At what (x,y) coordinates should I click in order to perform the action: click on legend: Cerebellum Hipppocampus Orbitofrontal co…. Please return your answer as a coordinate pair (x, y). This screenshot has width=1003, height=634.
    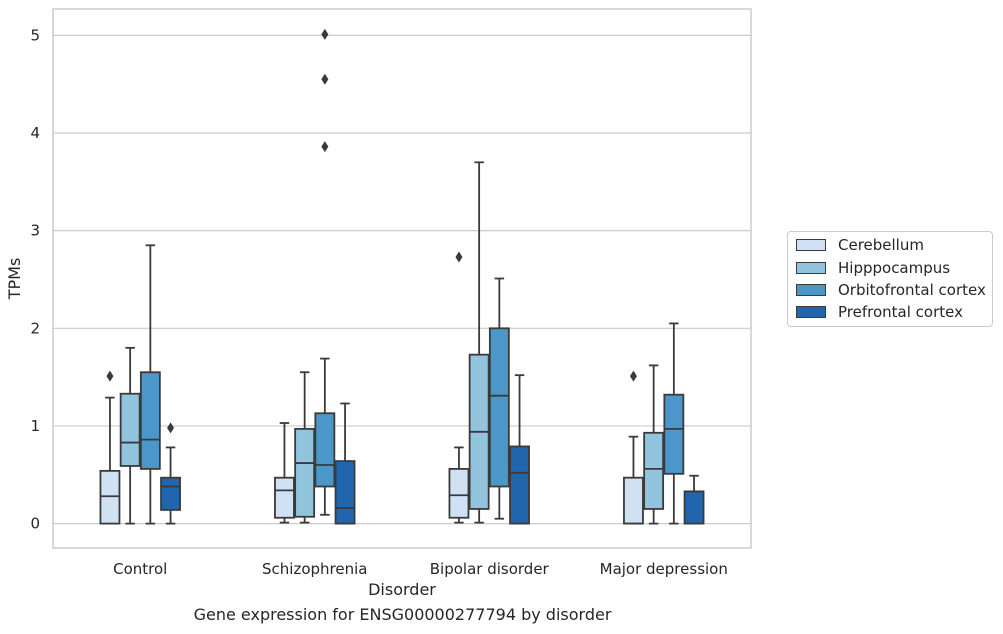
    Looking at the image, I should click on (890, 279).